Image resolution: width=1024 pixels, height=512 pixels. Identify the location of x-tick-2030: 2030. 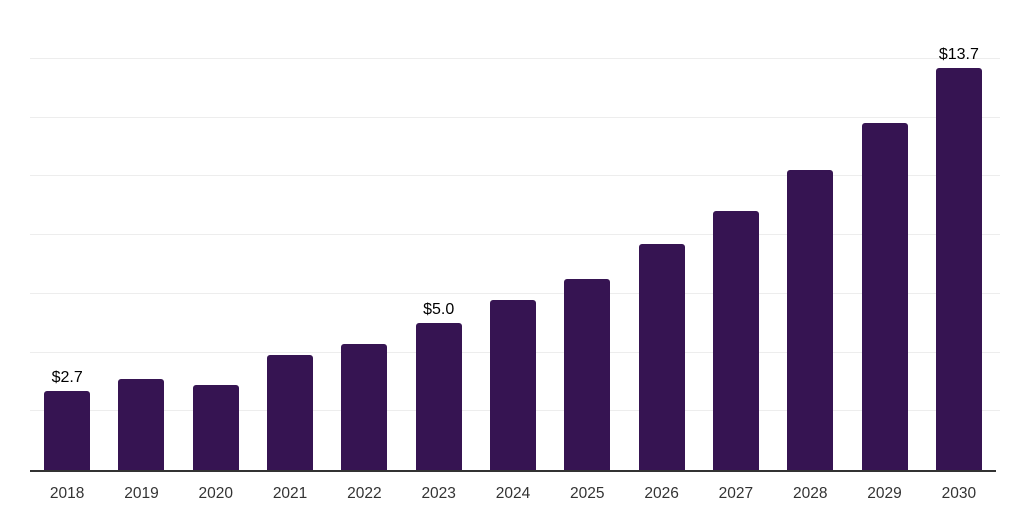
(959, 493).